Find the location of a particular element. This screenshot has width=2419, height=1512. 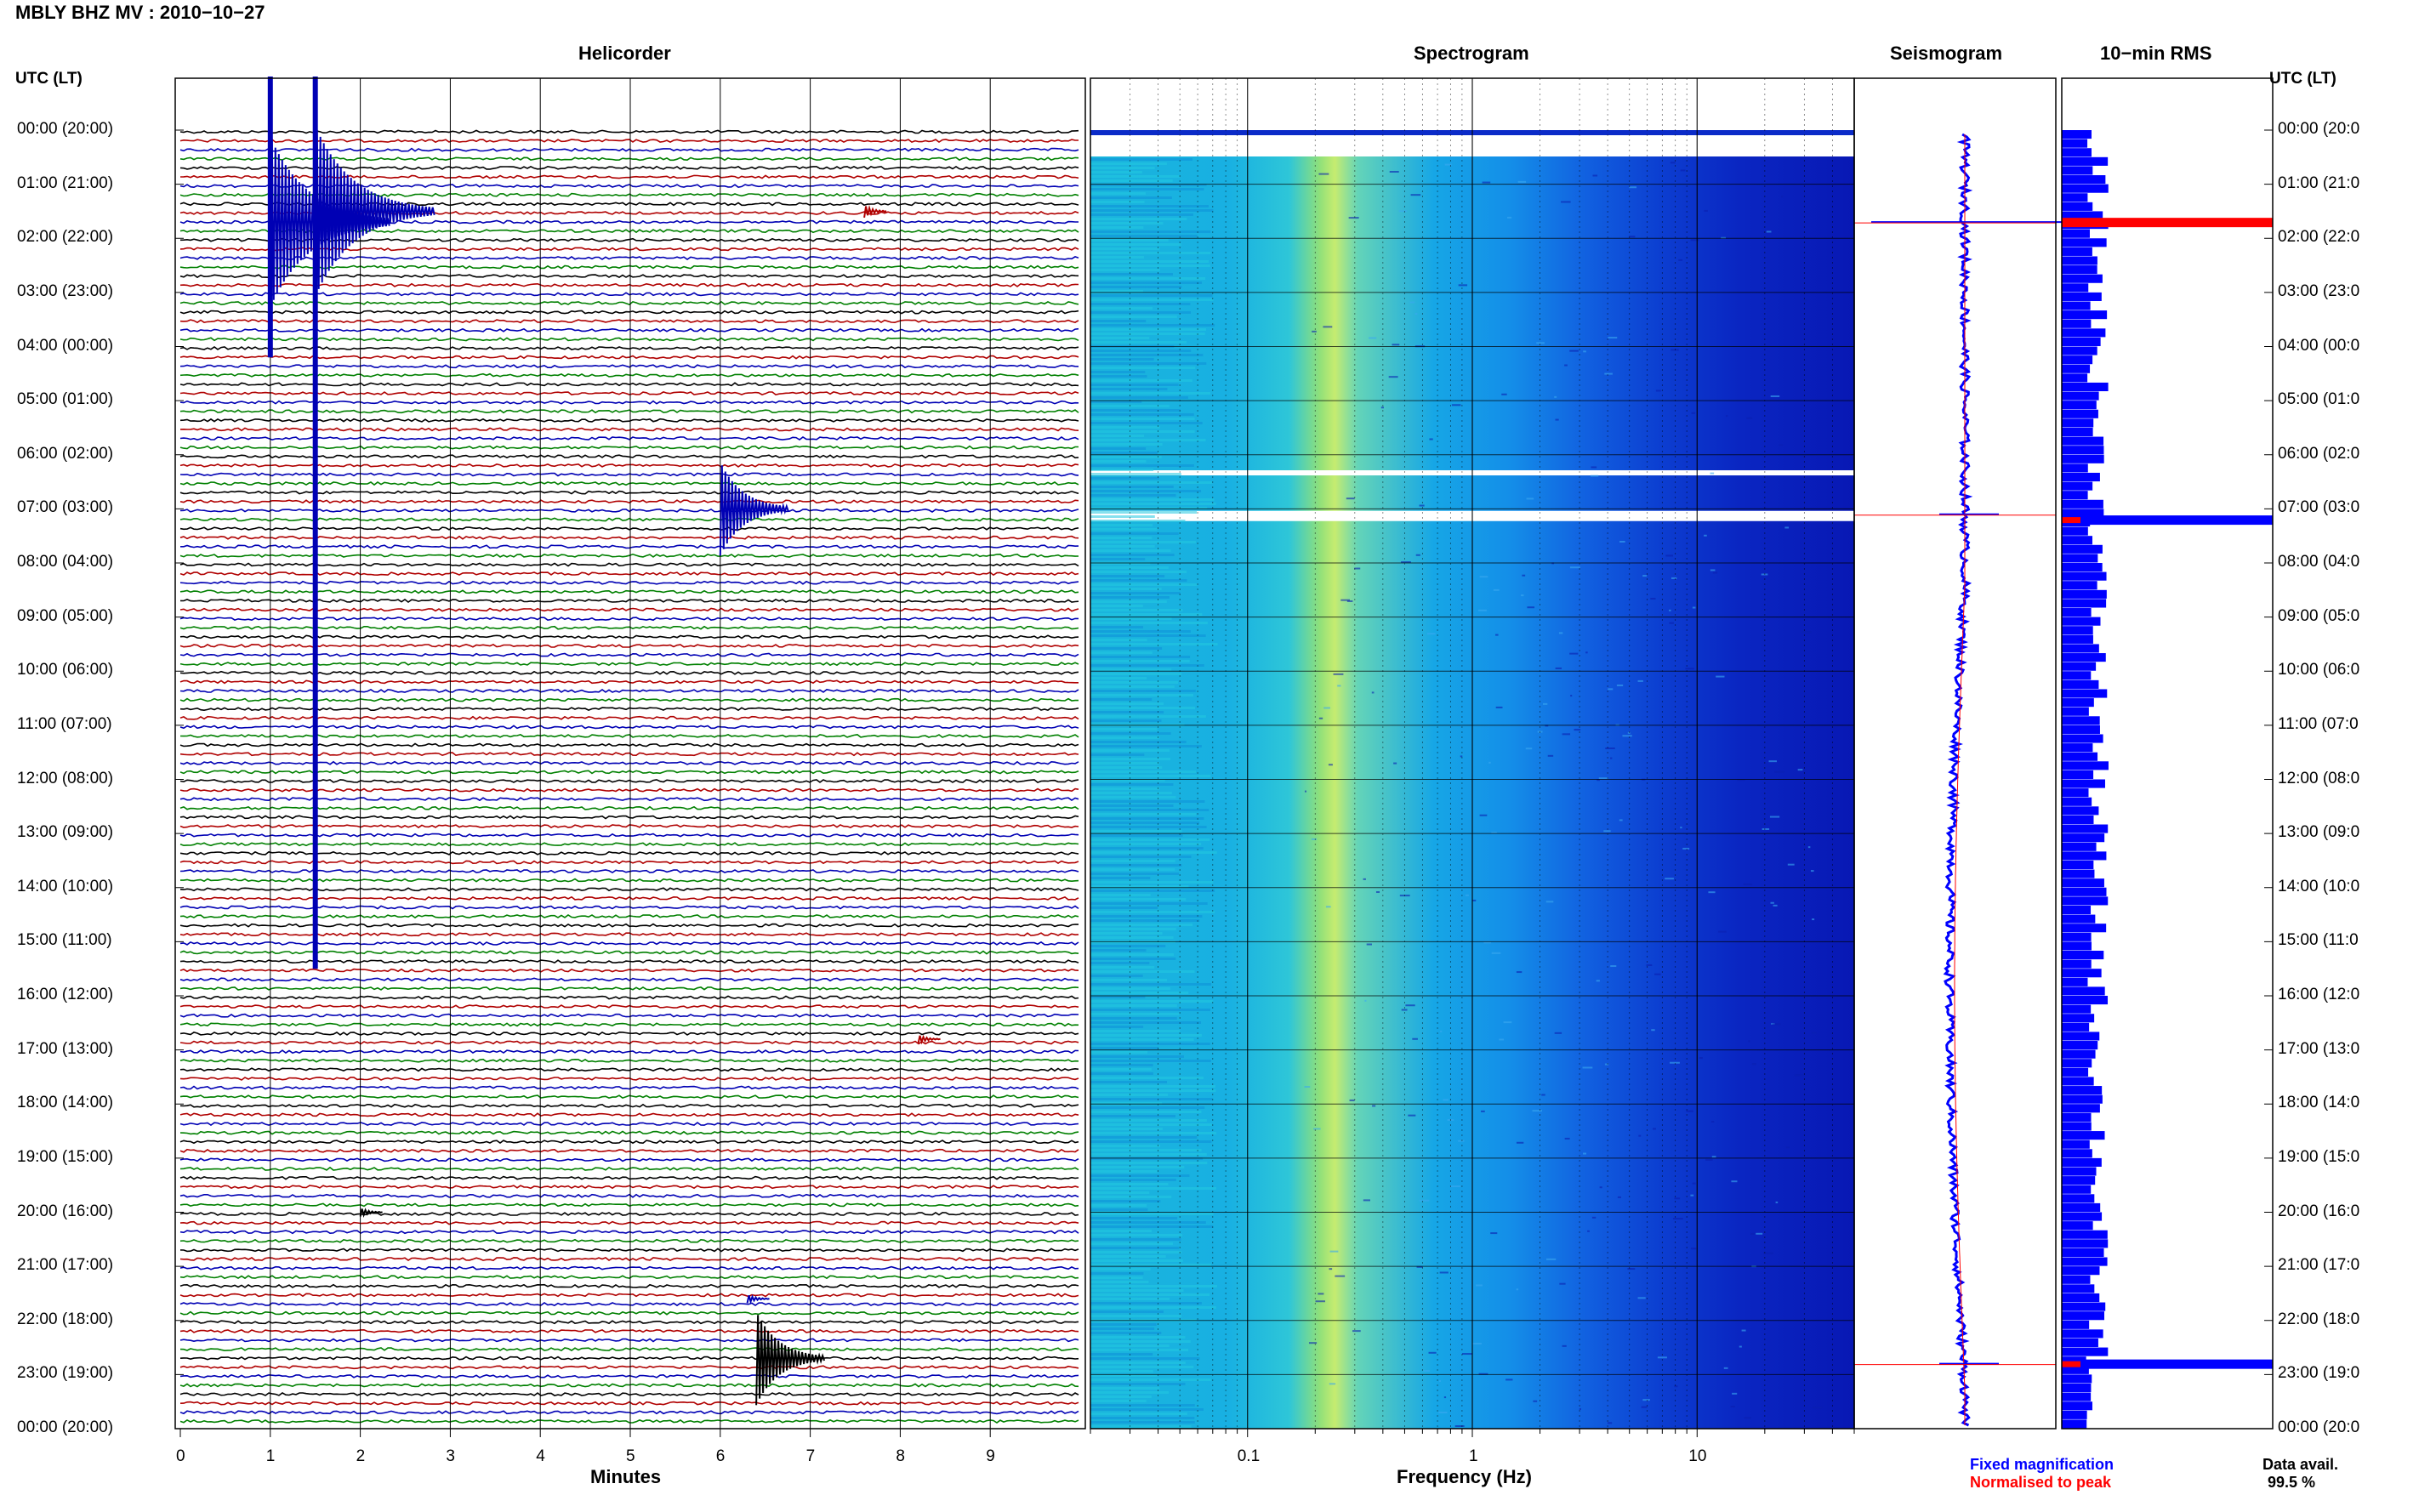

time-tick-label: 08:00 (04:00) is located at coordinates (65, 562).